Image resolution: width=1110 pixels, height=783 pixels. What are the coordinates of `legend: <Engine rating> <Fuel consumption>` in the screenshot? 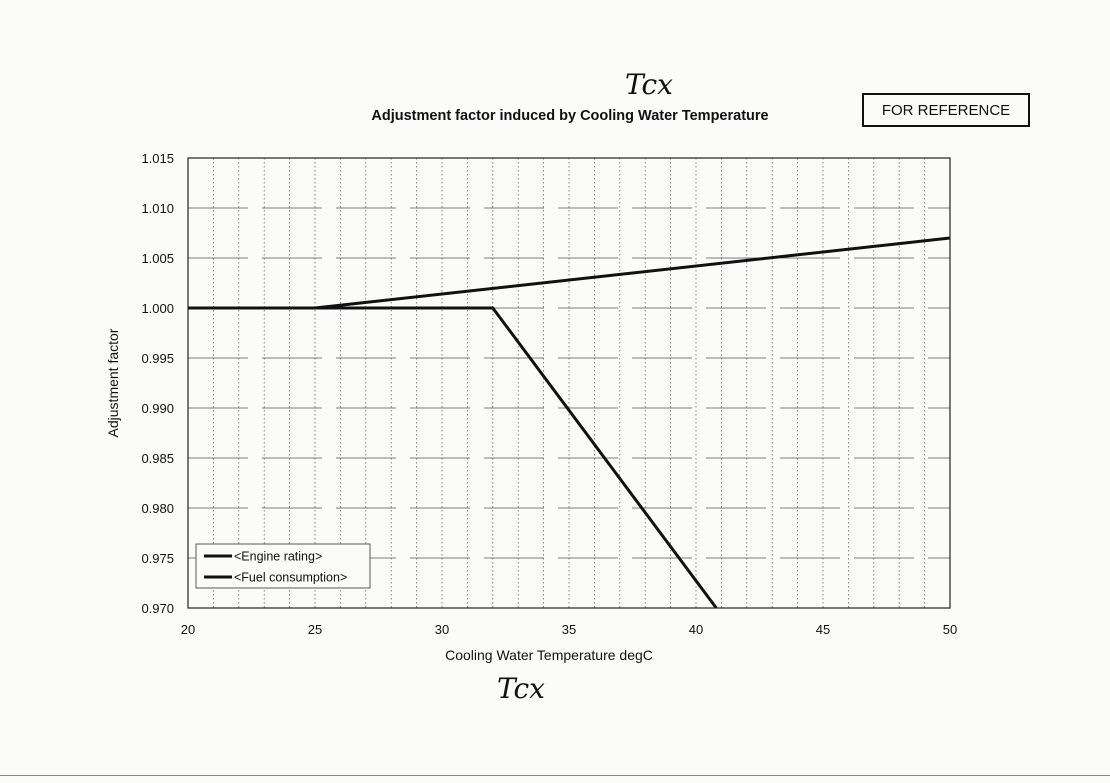 It's located at (283, 566).